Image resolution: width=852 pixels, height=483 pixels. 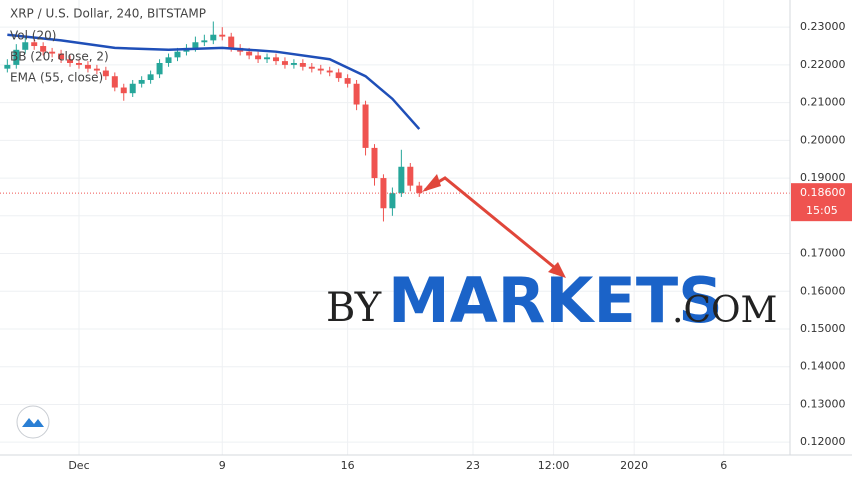 What do you see at coordinates (634, 465) in the screenshot?
I see `x-tick-label: 2020` at bounding box center [634, 465].